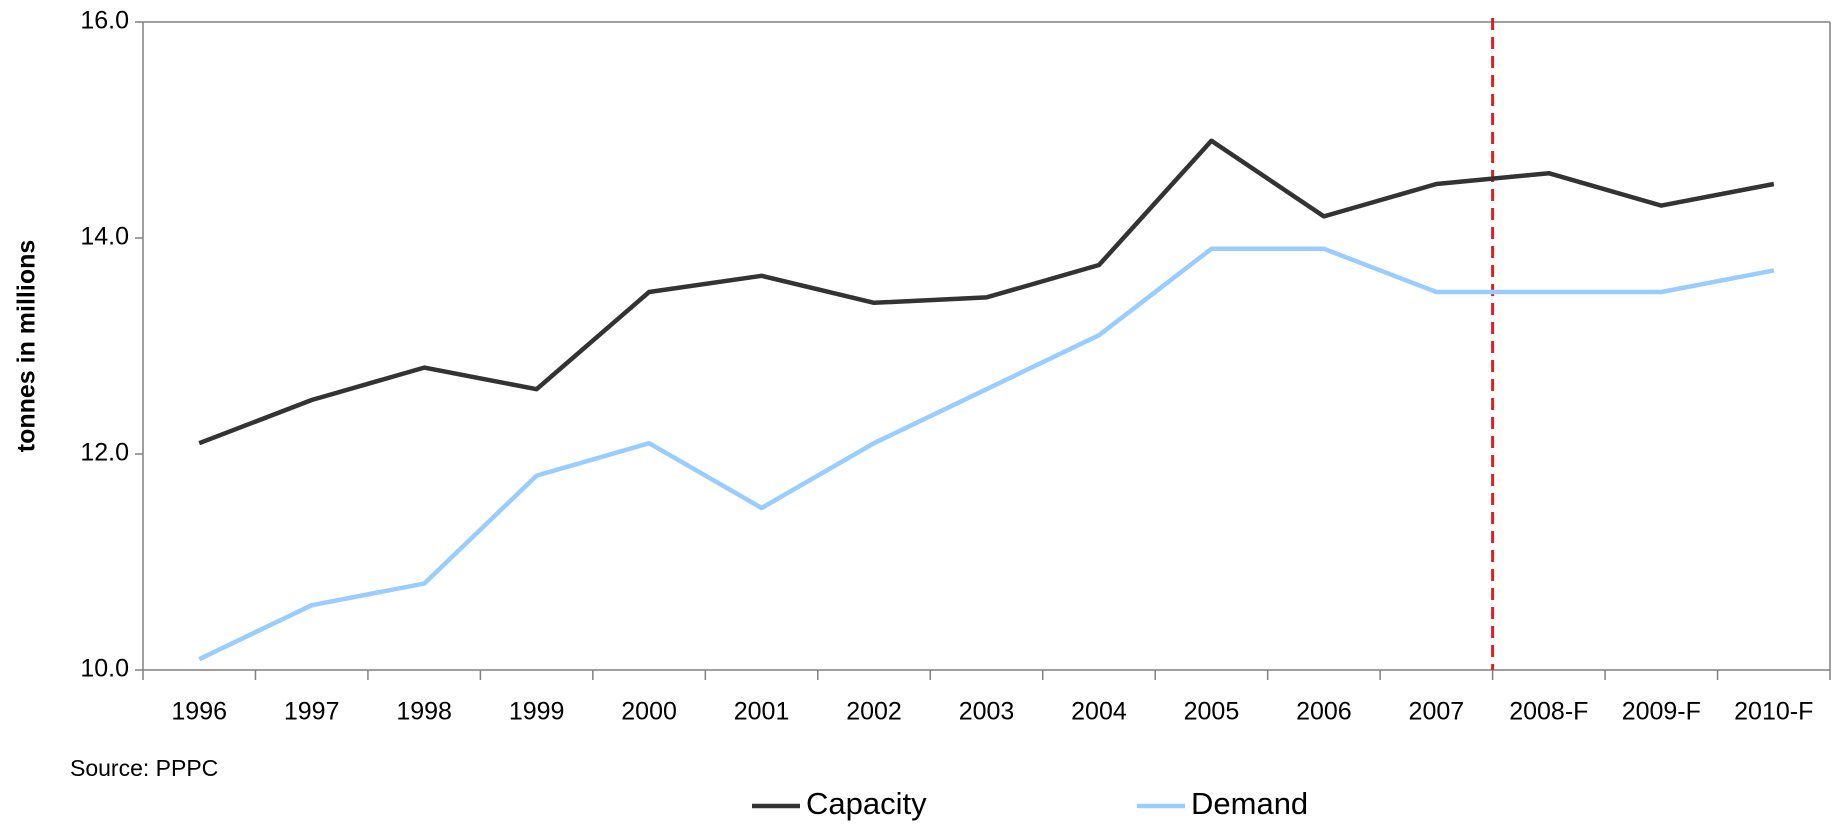  Describe the element at coordinates (1661, 712) in the screenshot. I see `x-tick-label: 2009-F` at that location.